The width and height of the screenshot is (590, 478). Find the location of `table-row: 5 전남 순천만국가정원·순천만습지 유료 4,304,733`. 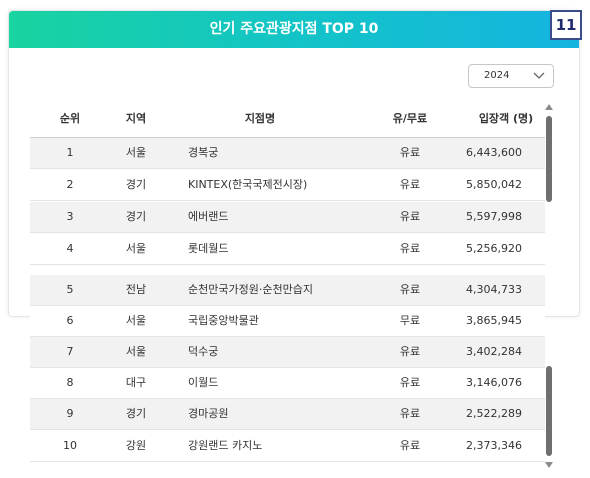

table-row: 5 전남 순천만국가정원·순천만습지 유료 4,304,733 is located at coordinates (287, 290).